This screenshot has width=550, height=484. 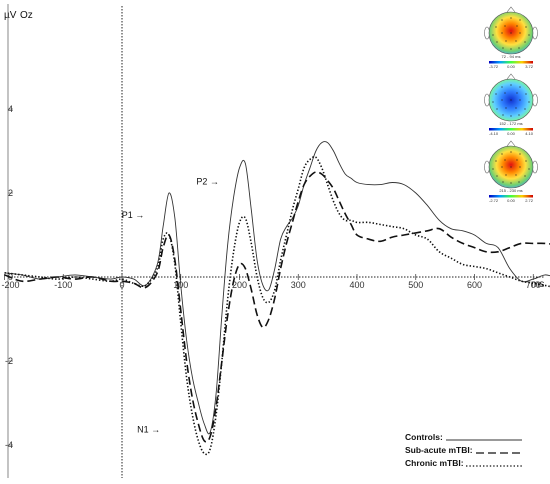 What do you see at coordinates (529, 66) in the screenshot?
I see `topo-scale-label: 3.72` at bounding box center [529, 66].